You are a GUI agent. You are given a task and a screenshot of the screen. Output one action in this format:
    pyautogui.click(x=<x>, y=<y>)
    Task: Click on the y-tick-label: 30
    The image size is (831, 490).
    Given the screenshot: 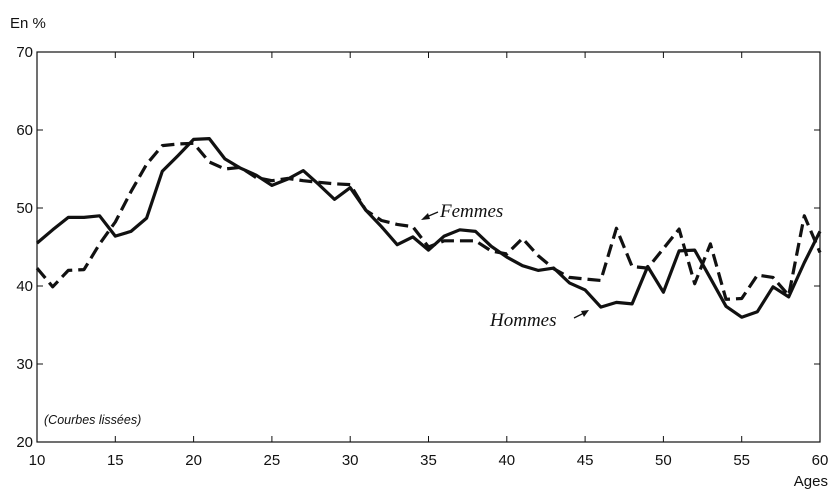 What is the action you would take?
    pyautogui.click(x=24, y=364)
    